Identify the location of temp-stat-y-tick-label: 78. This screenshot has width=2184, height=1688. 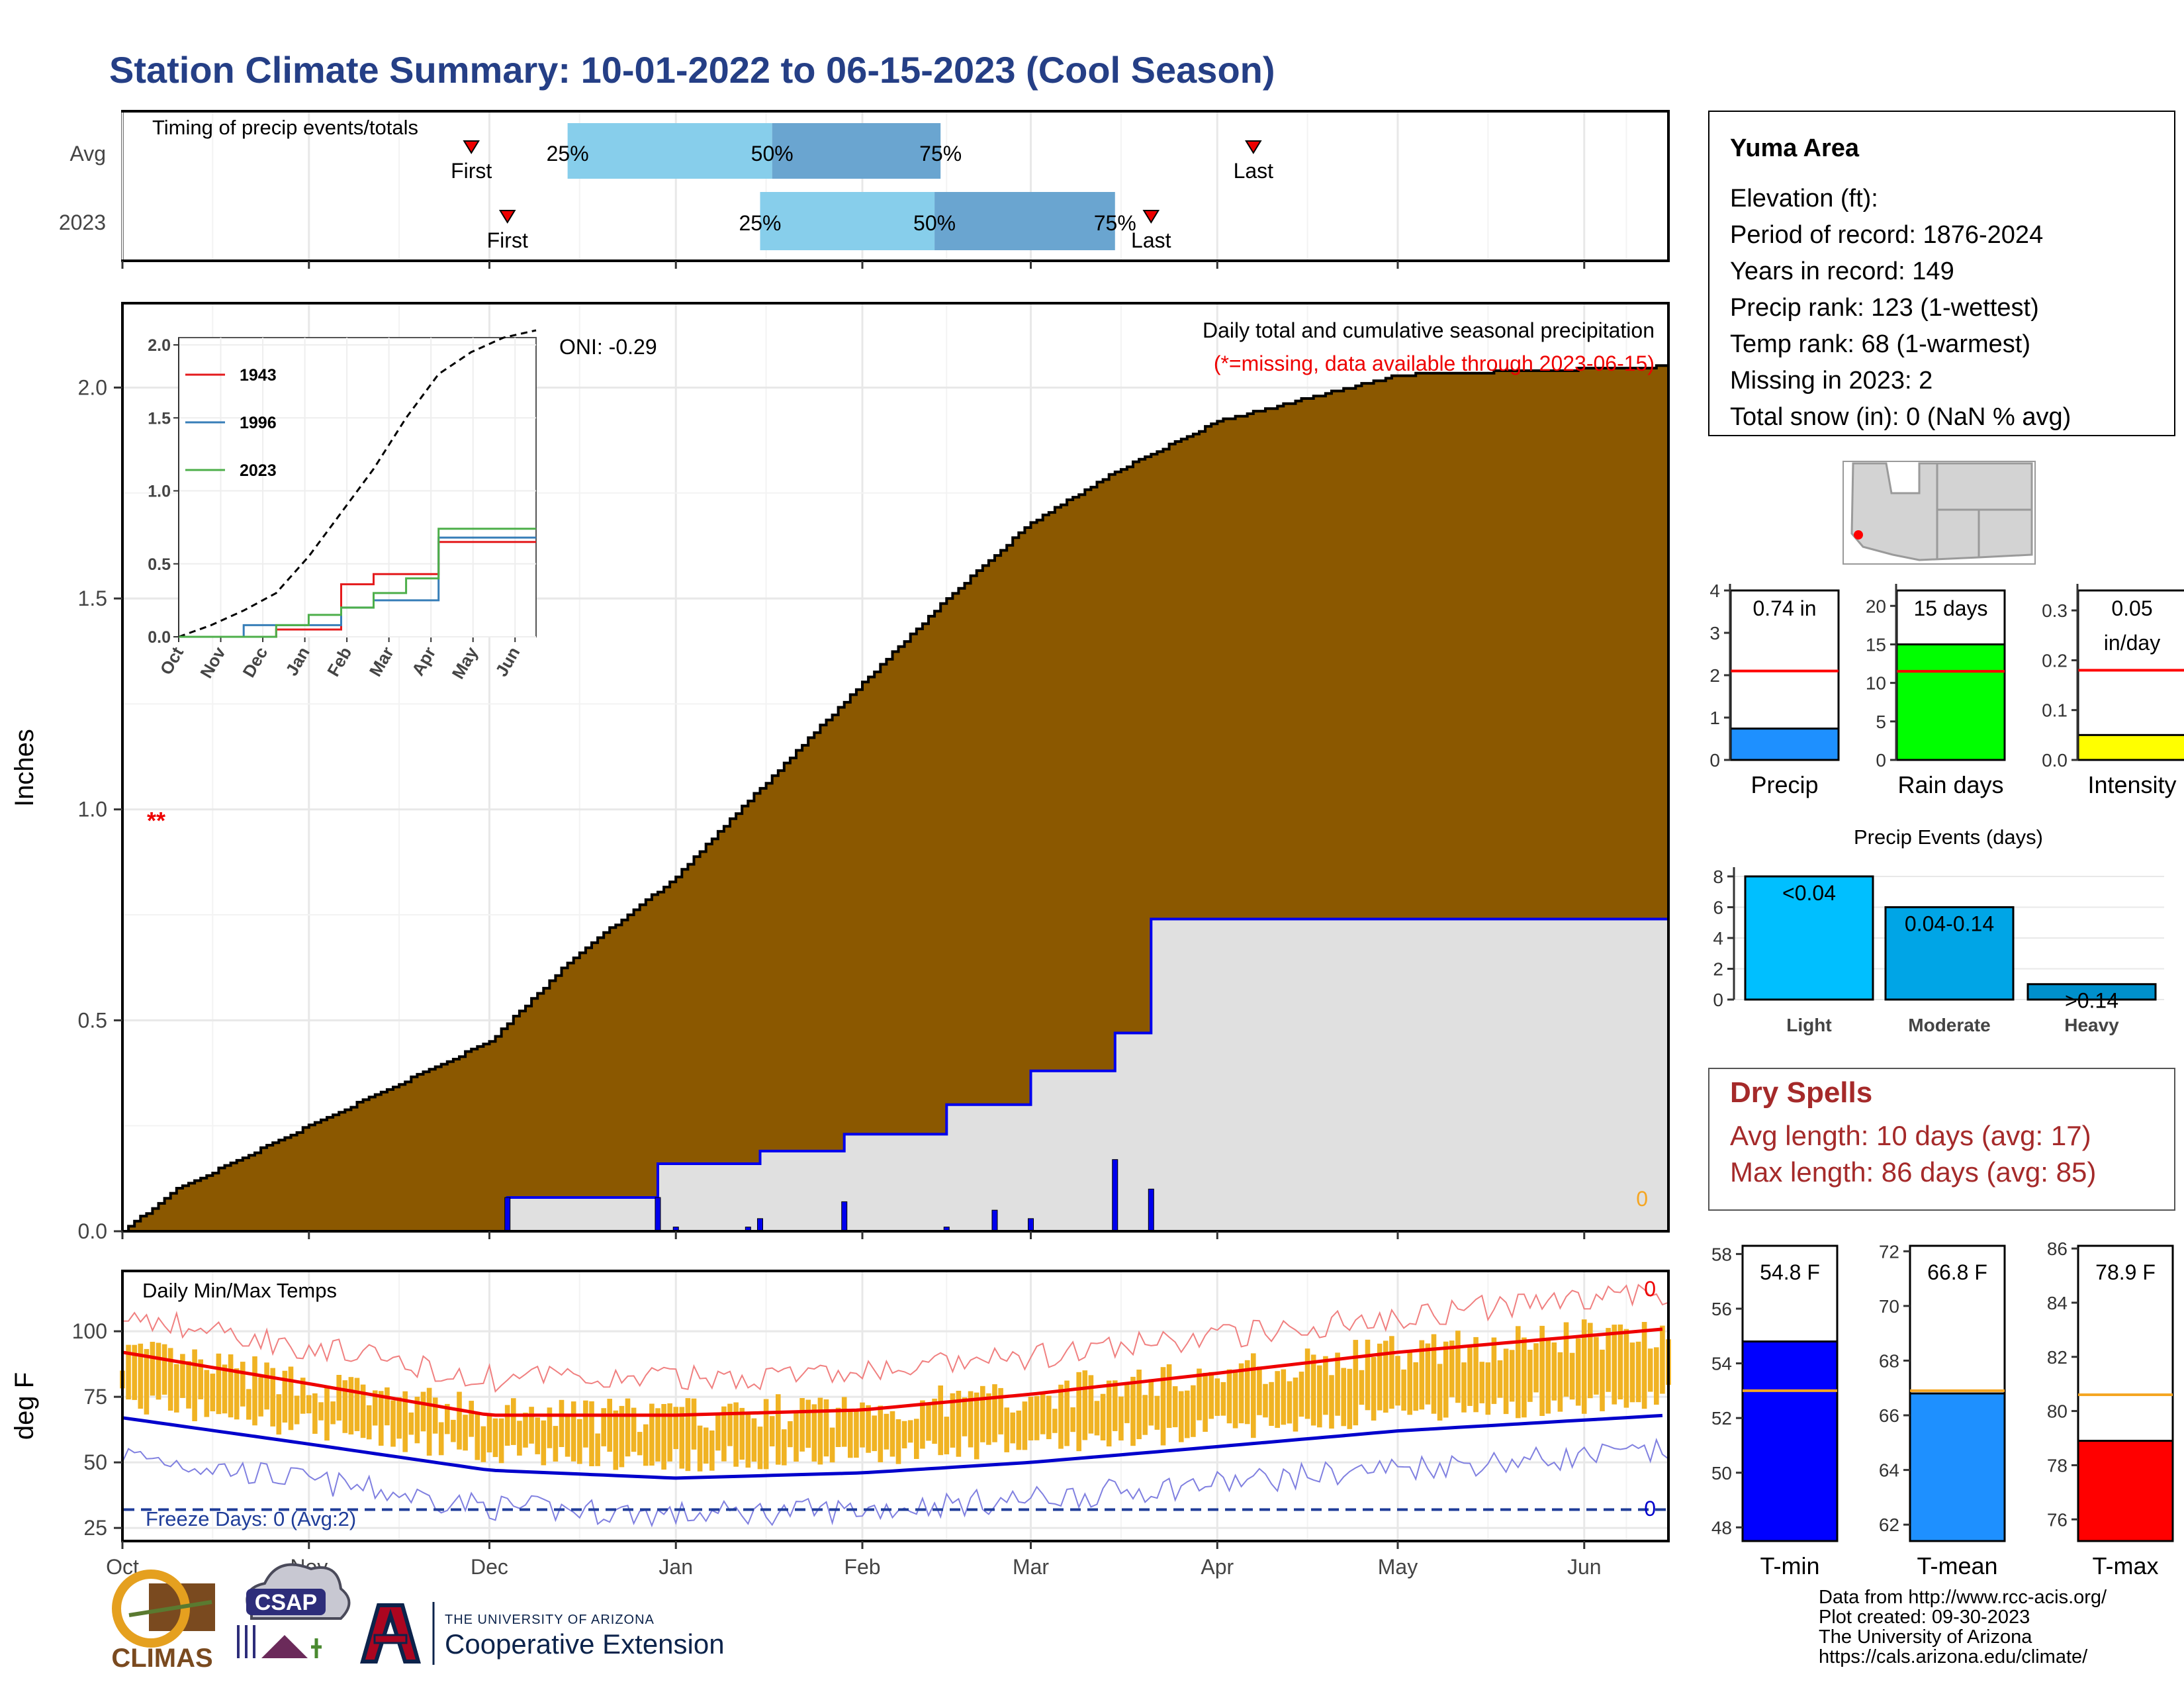
(2057, 1465).